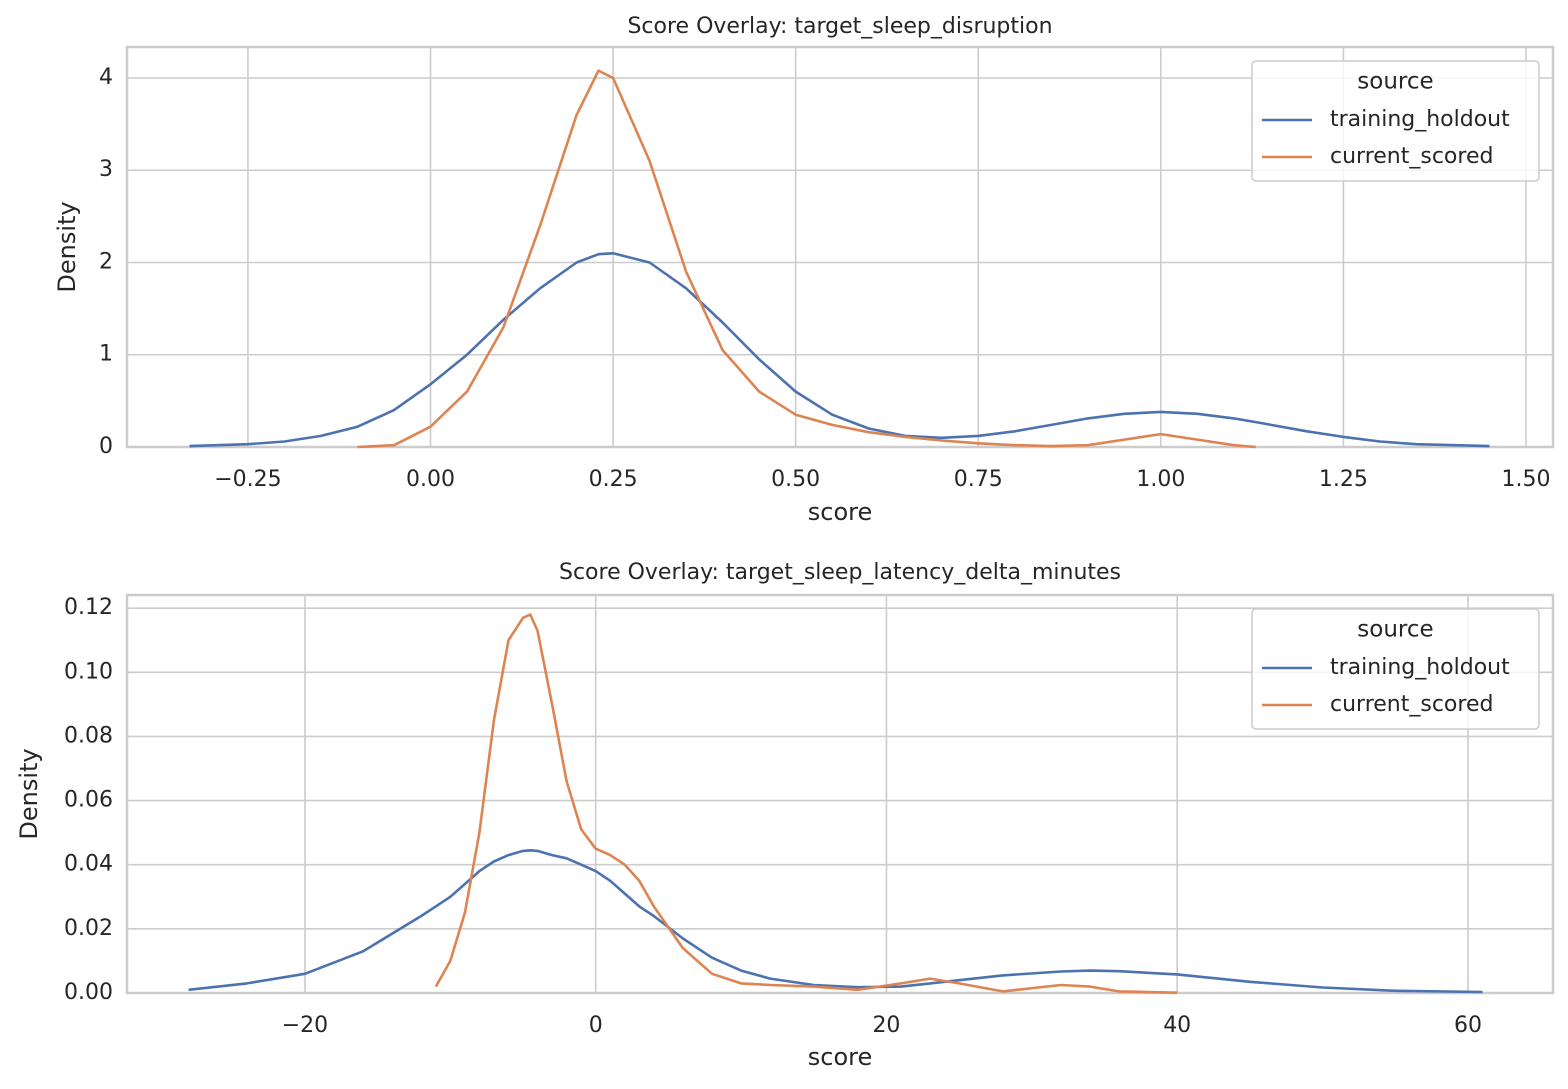  I want to click on x-tick-label: 0.75, so click(978, 479).